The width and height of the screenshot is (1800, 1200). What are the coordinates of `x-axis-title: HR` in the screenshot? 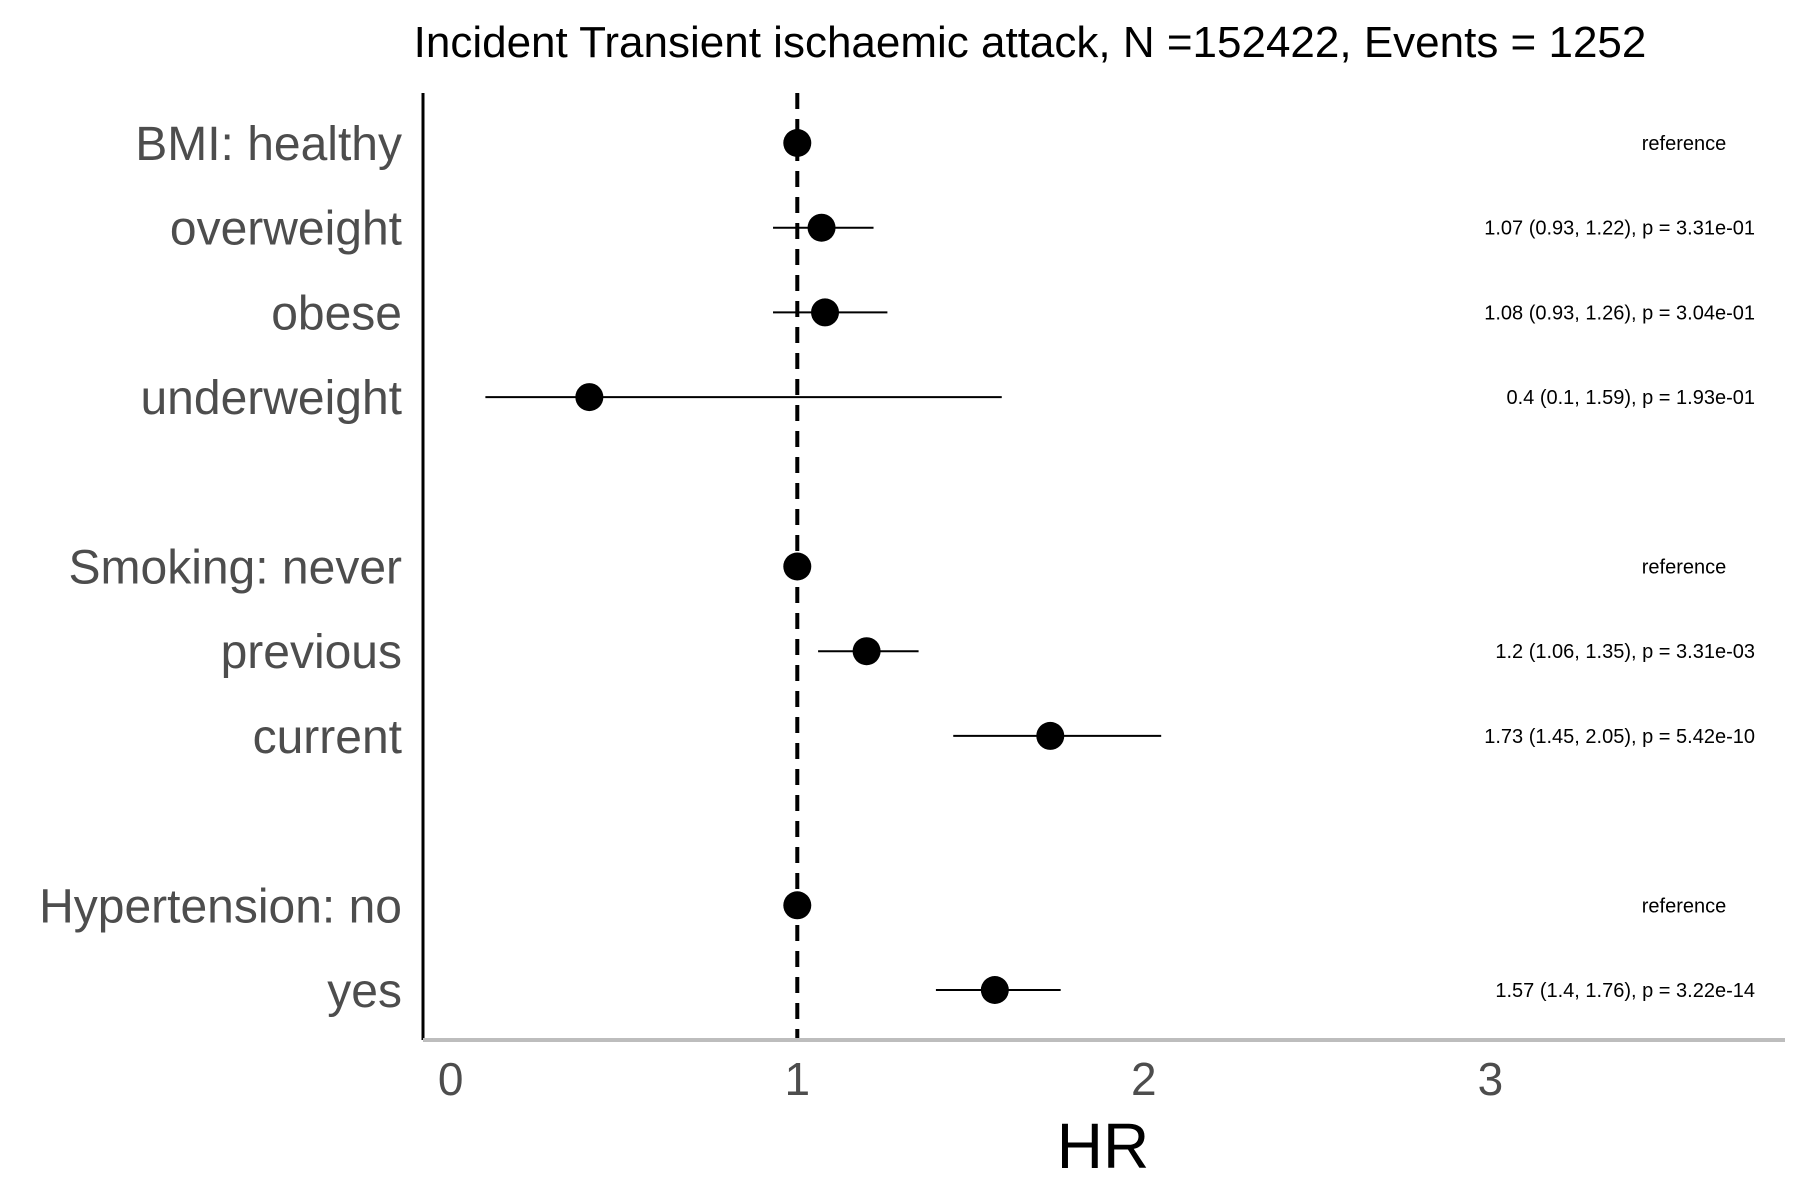 It's located at (1103, 1146).